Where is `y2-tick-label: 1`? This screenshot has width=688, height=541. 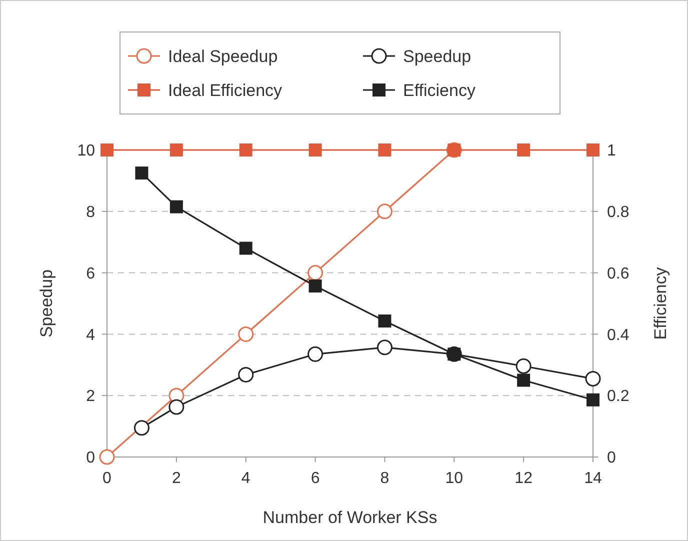
y2-tick-label: 1 is located at coordinates (611, 151).